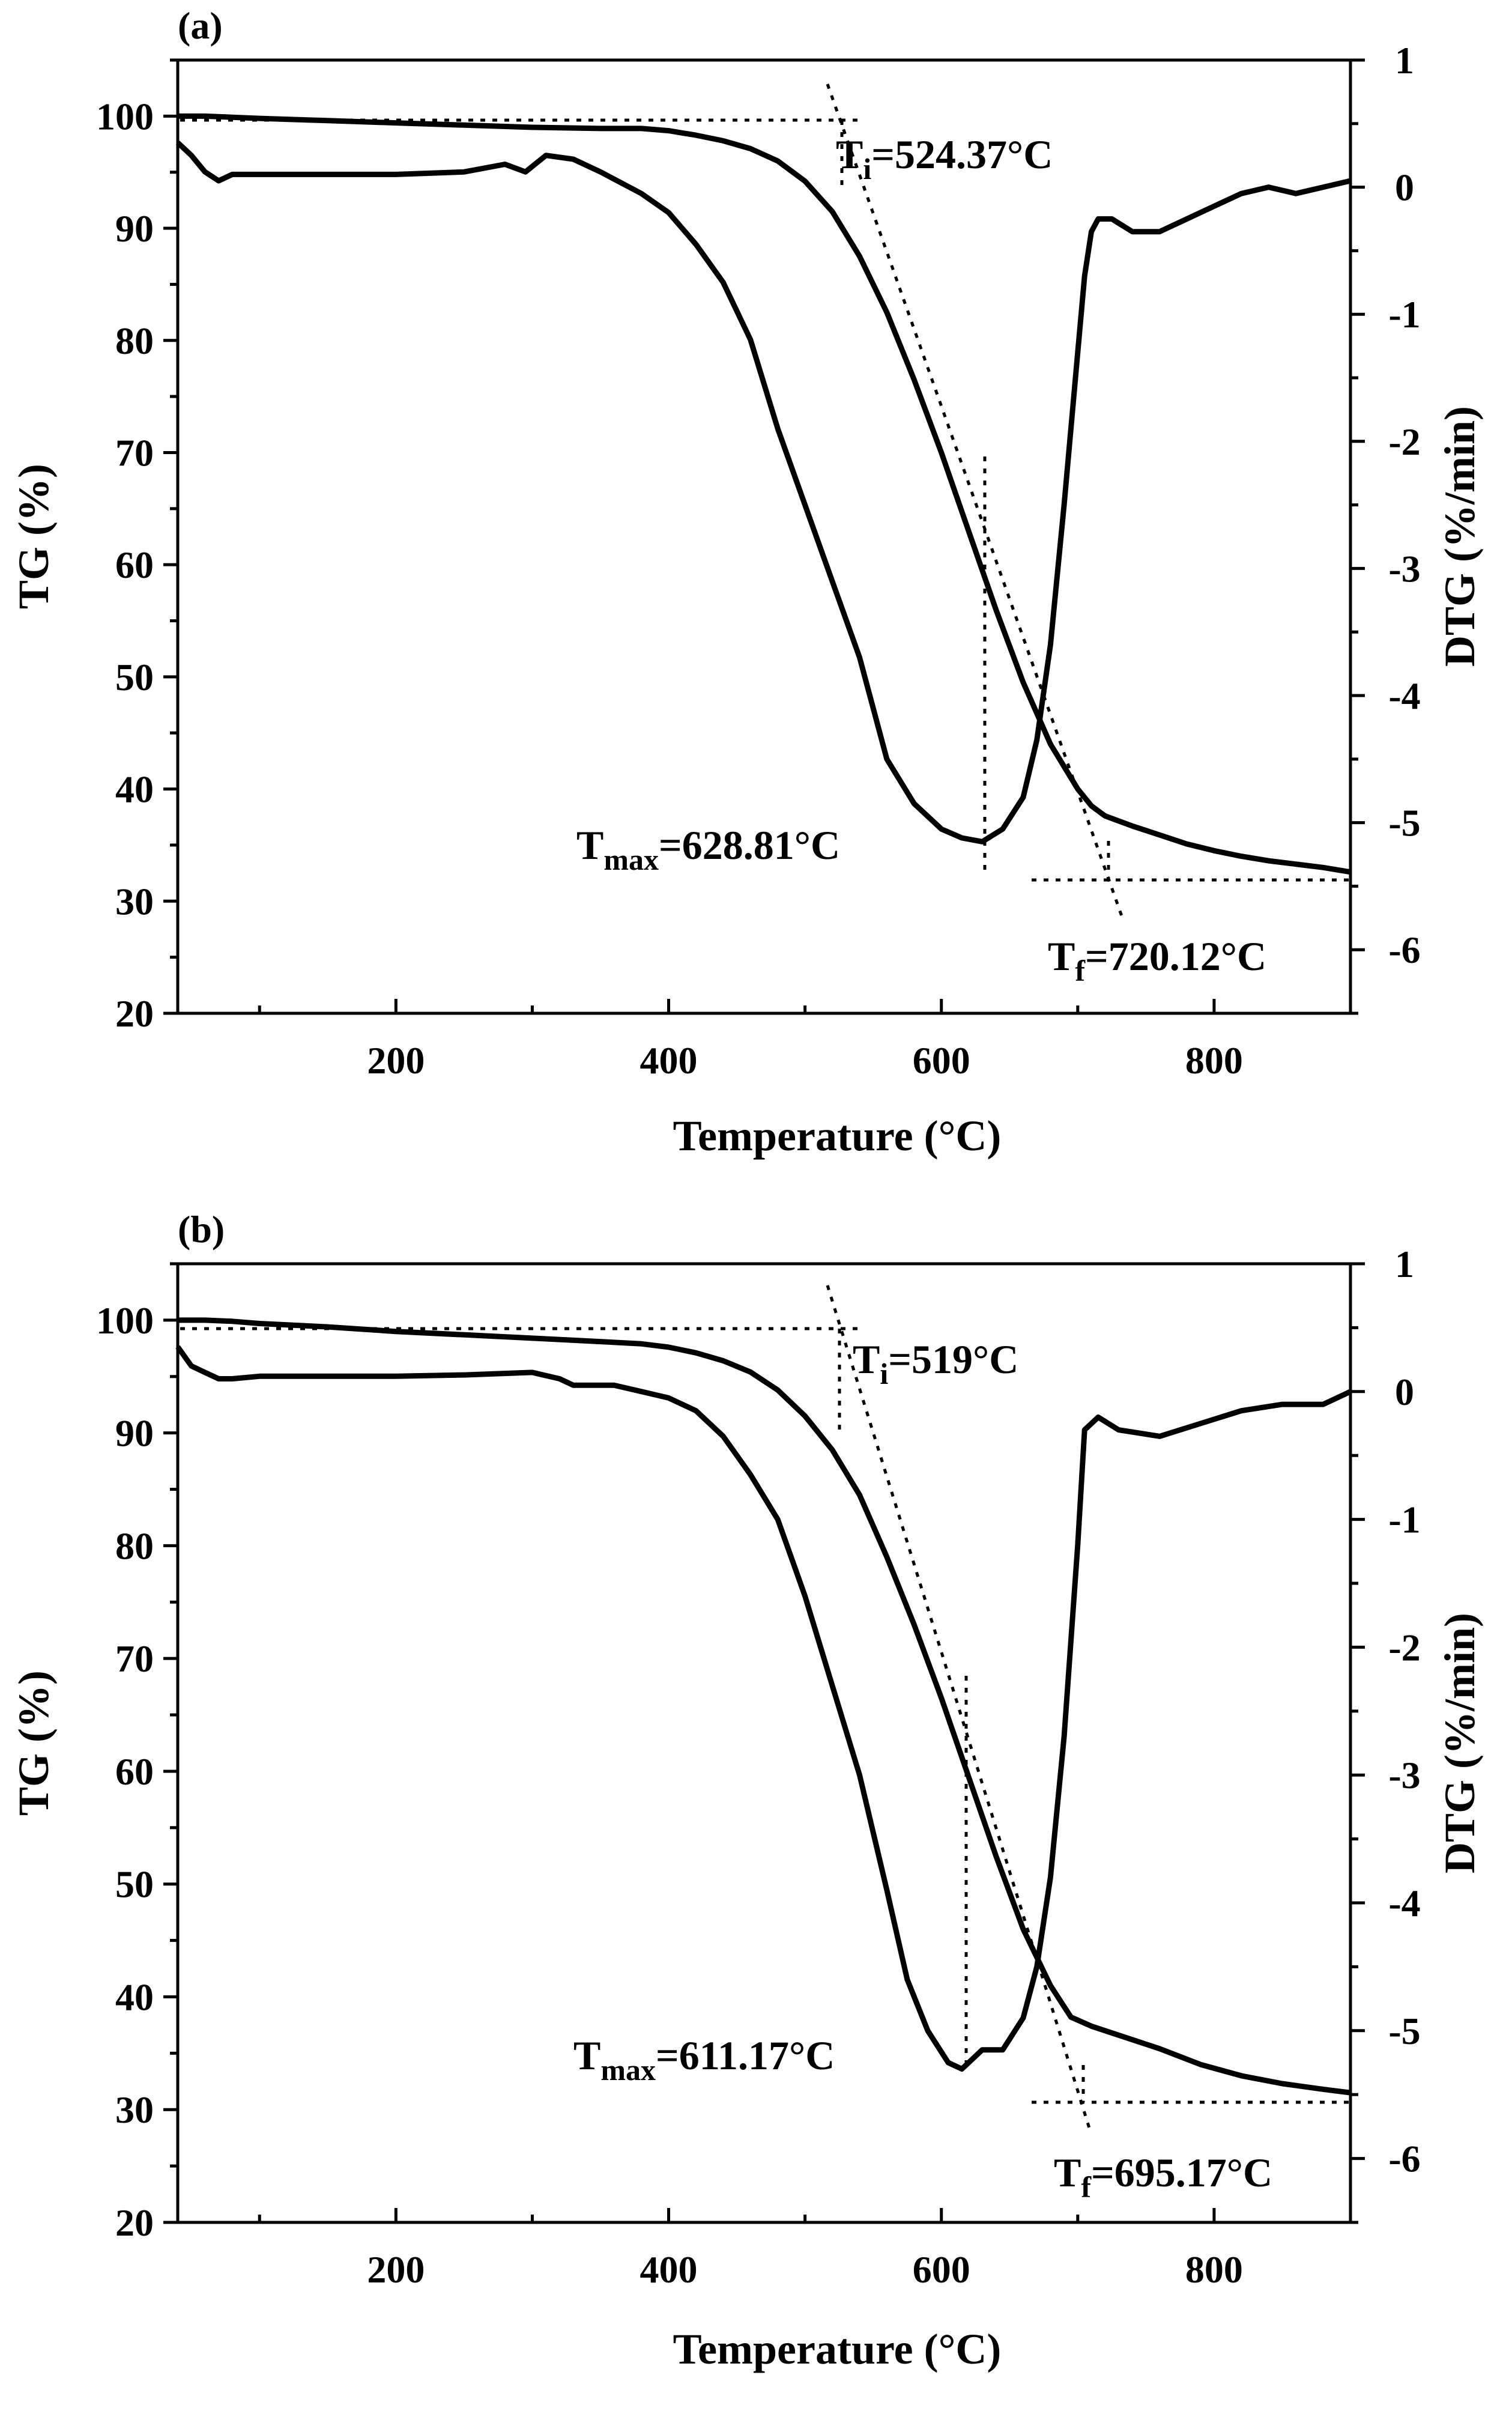 Image resolution: width=1512 pixels, height=2417 pixels. I want to click on tmax-annotation: Tmax=628.81°C, so click(708, 849).